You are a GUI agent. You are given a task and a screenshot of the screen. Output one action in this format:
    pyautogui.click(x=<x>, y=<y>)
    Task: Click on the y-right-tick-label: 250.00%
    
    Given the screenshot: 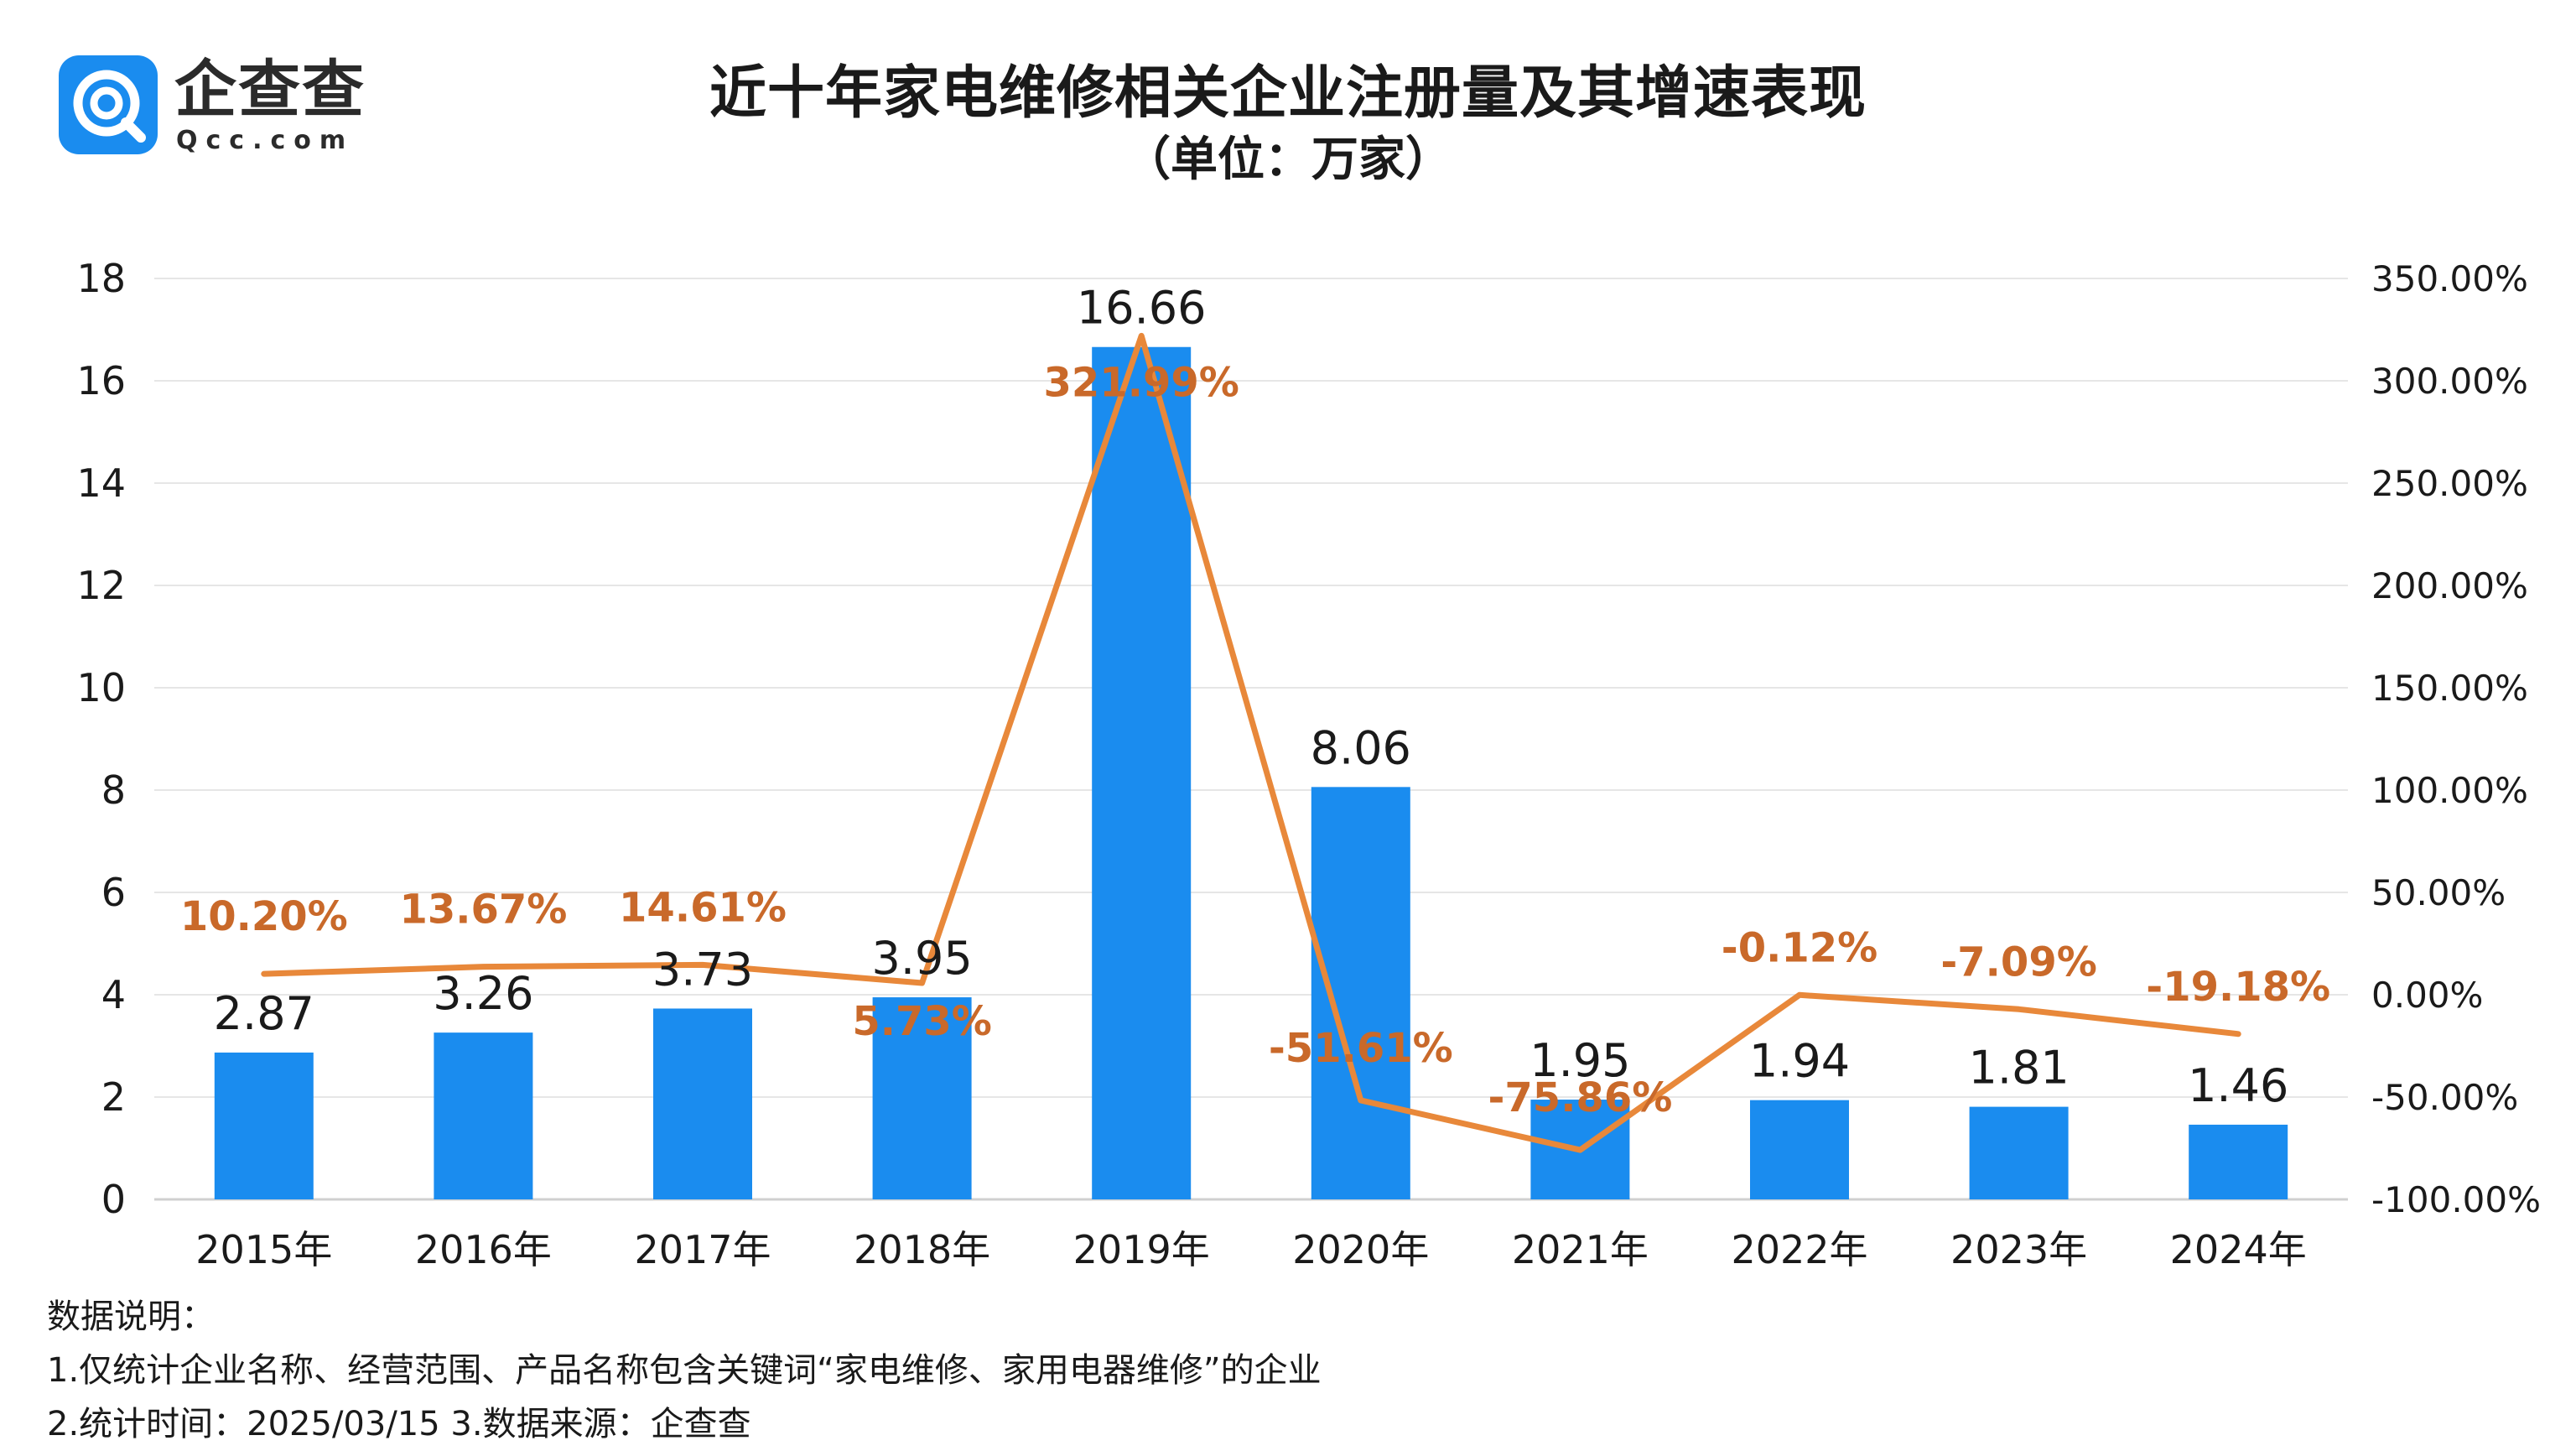 What is the action you would take?
    pyautogui.click(x=2449, y=483)
    